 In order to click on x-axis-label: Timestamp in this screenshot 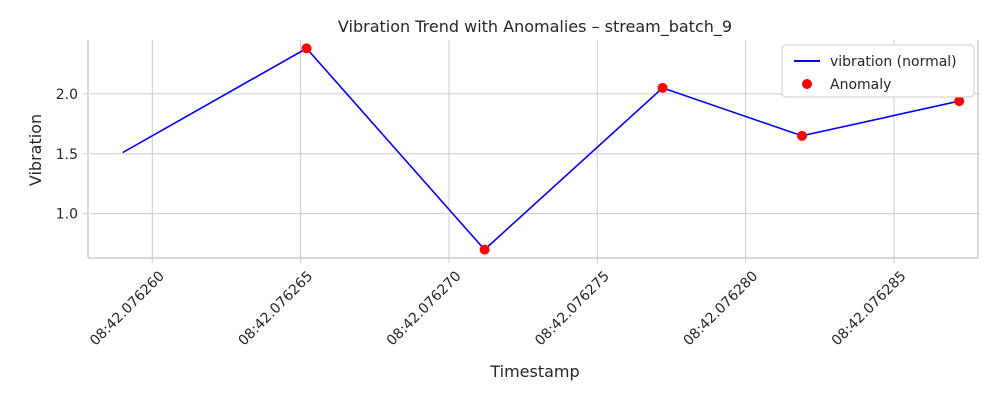, I will do `click(534, 371)`.